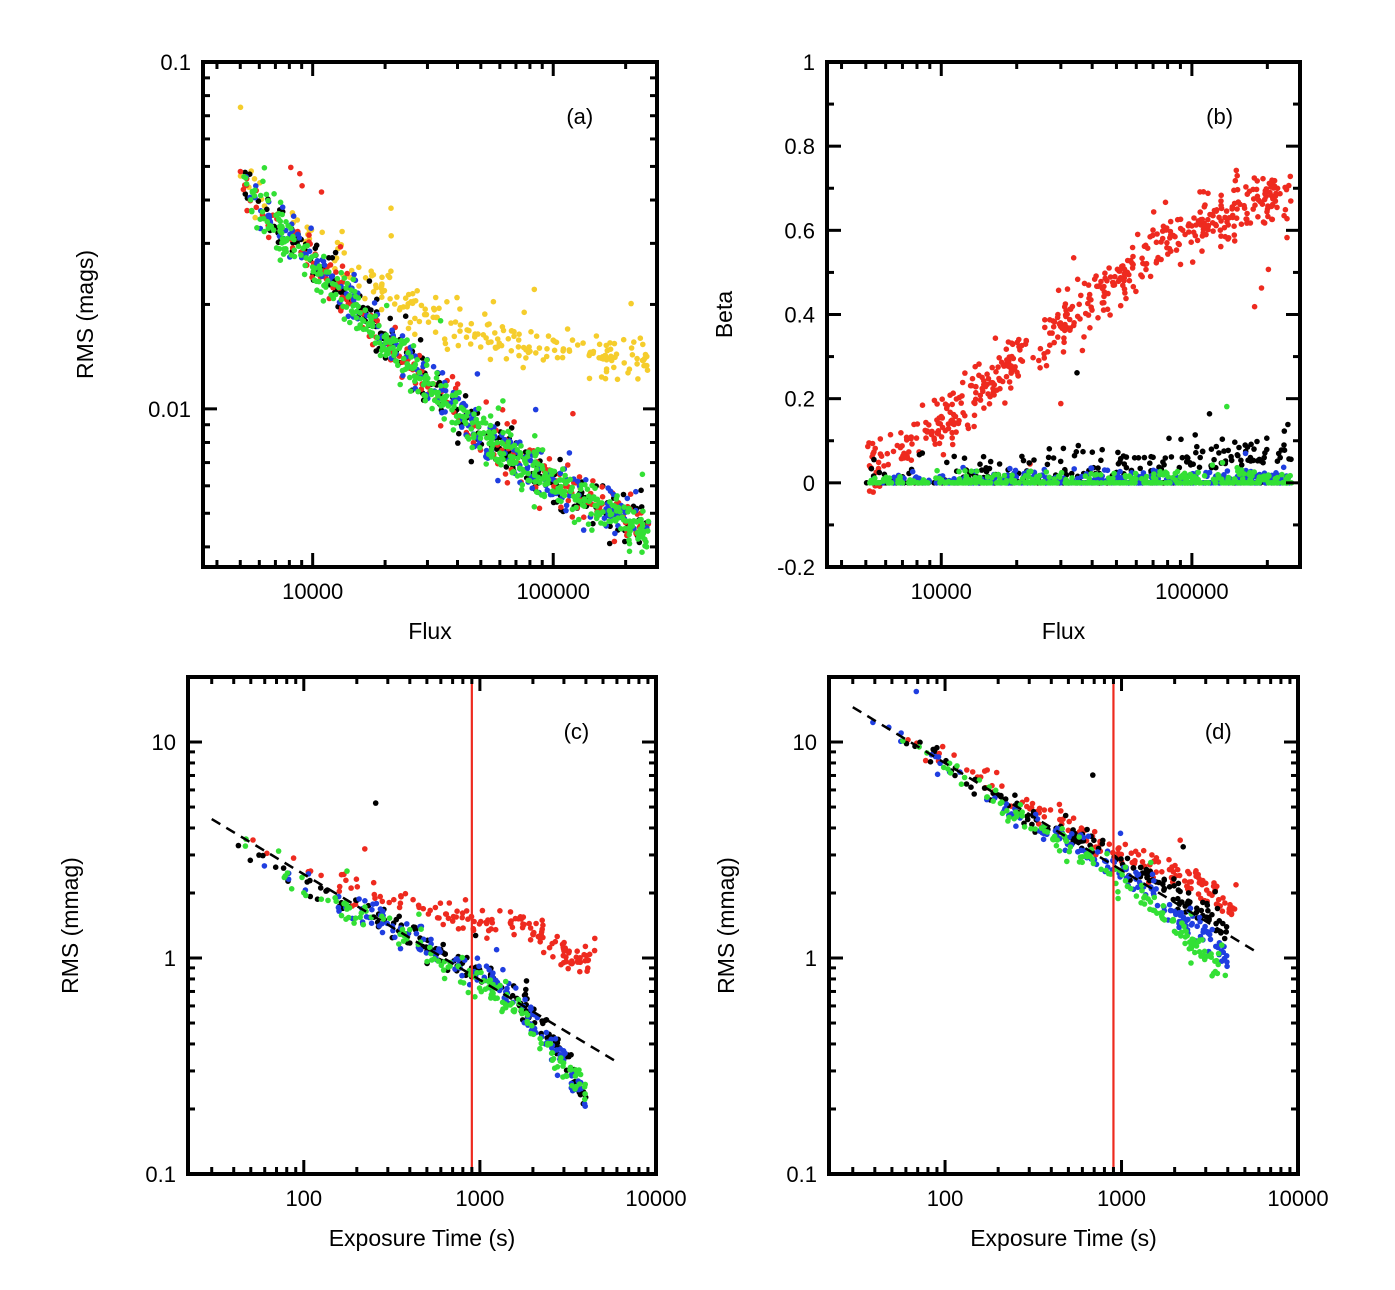 The width and height of the screenshot is (1395, 1290). Describe the element at coordinates (169, 409) in the screenshot. I see `y-tick-label: 0.01` at that location.